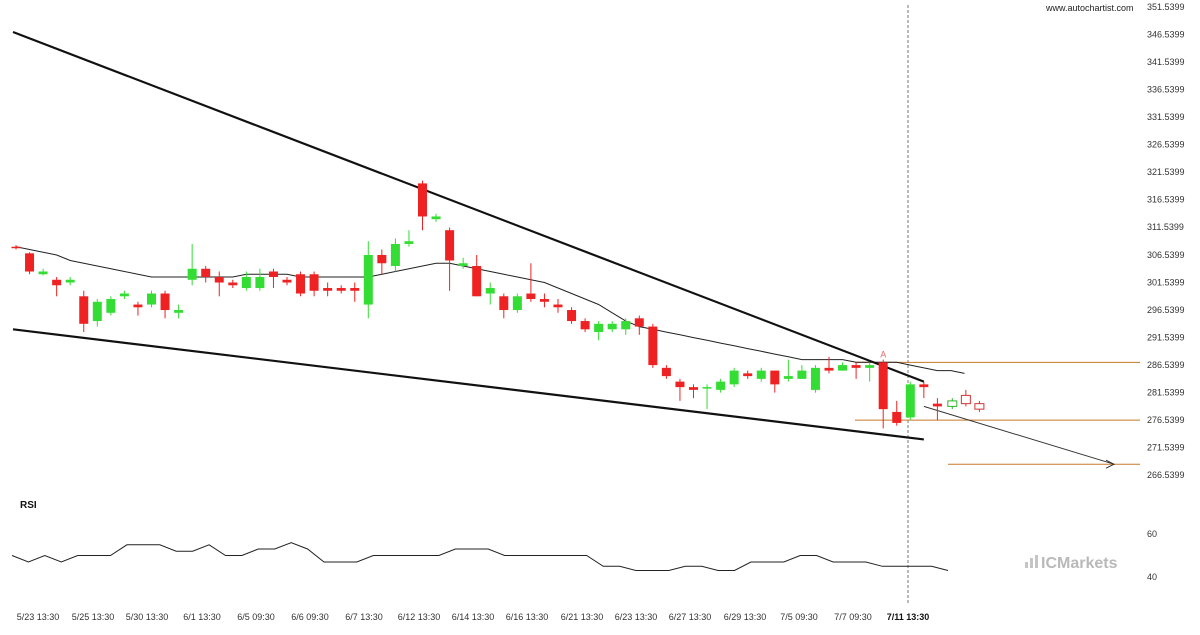 The height and width of the screenshot is (635, 1200). Describe the element at coordinates (468, 384) in the screenshot. I see `support-trendline` at that location.